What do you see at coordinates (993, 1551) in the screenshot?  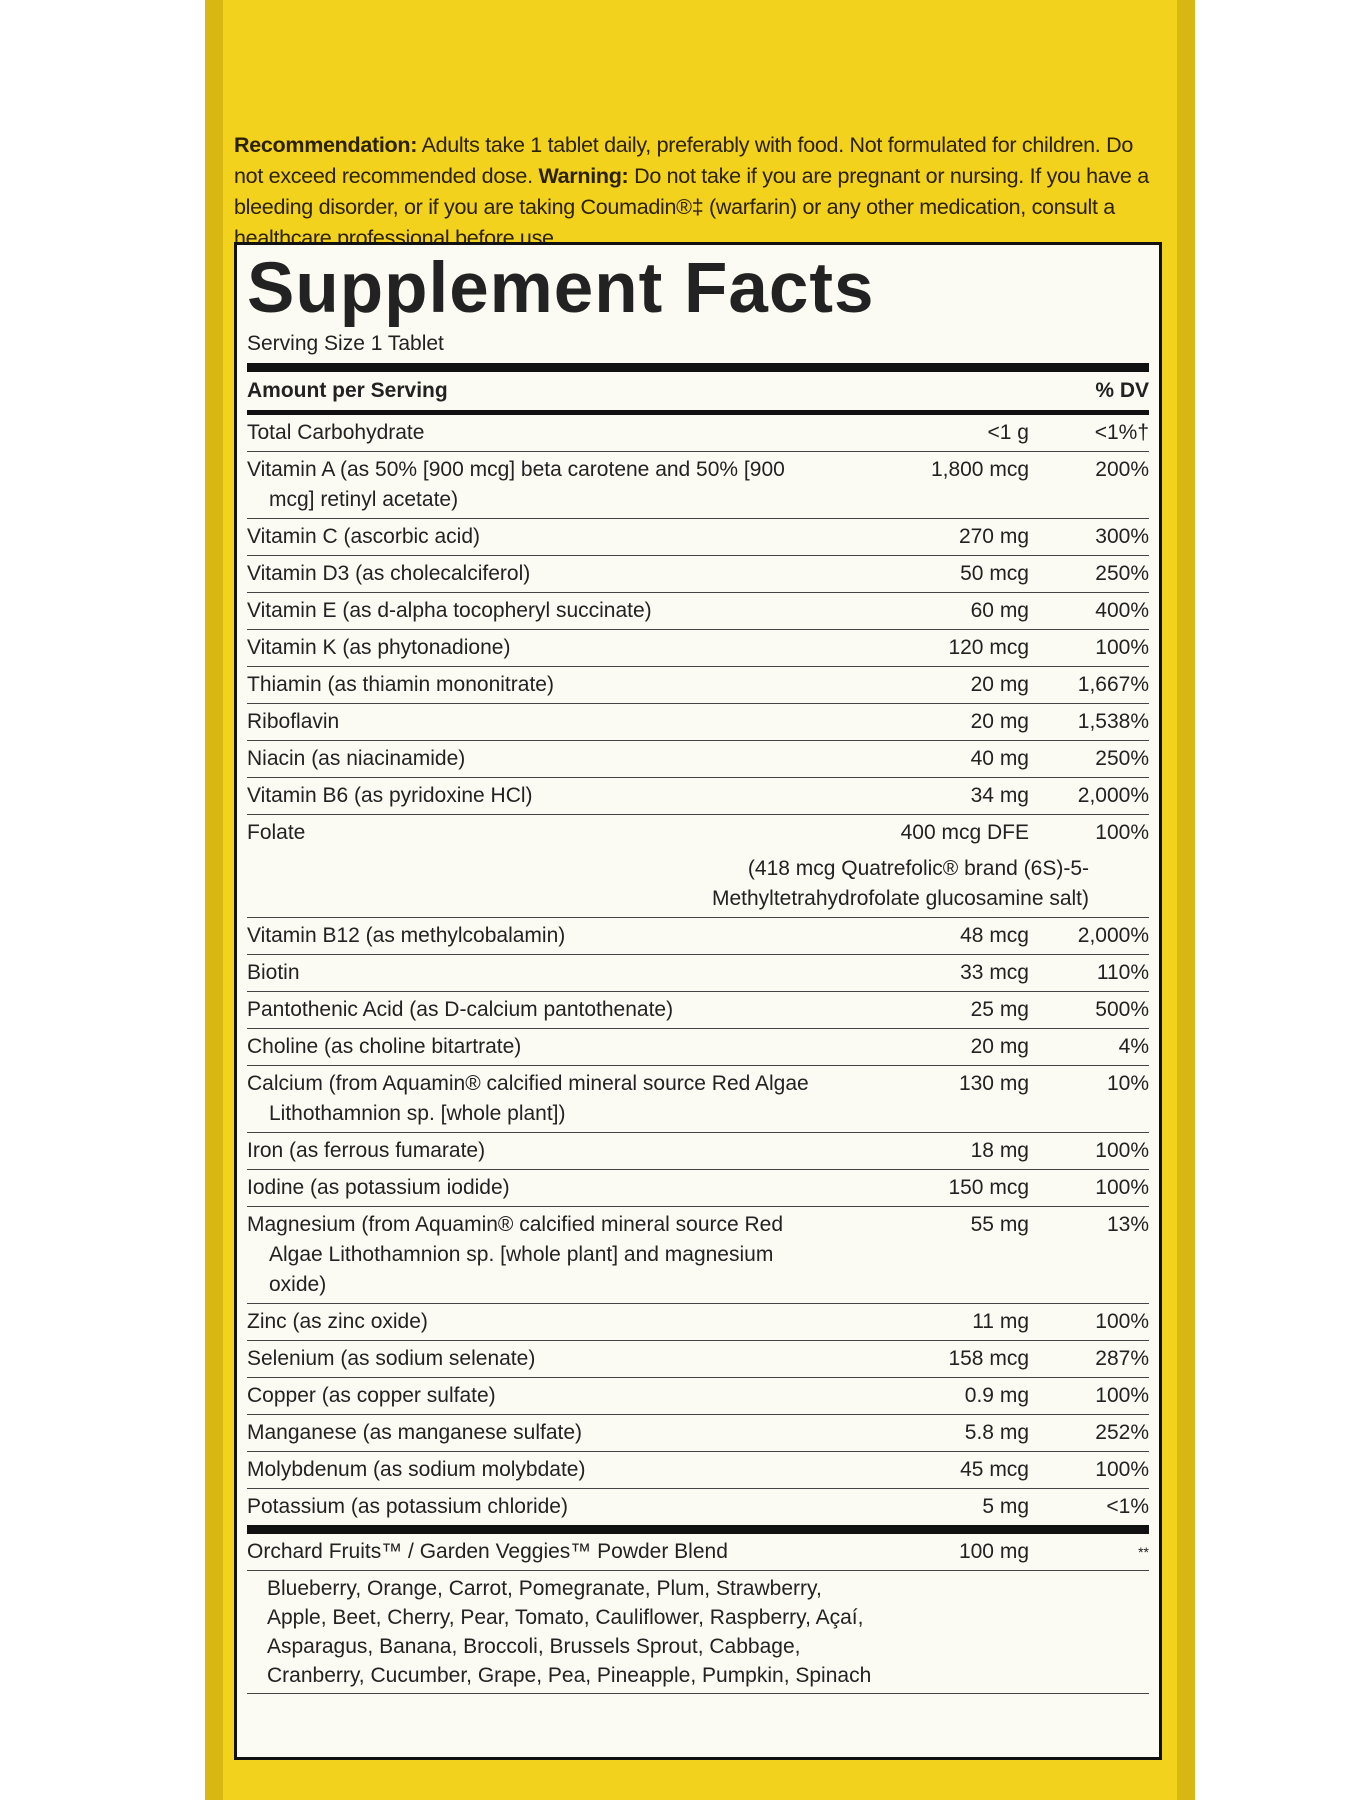 I see `blend-amount: 100 mg` at bounding box center [993, 1551].